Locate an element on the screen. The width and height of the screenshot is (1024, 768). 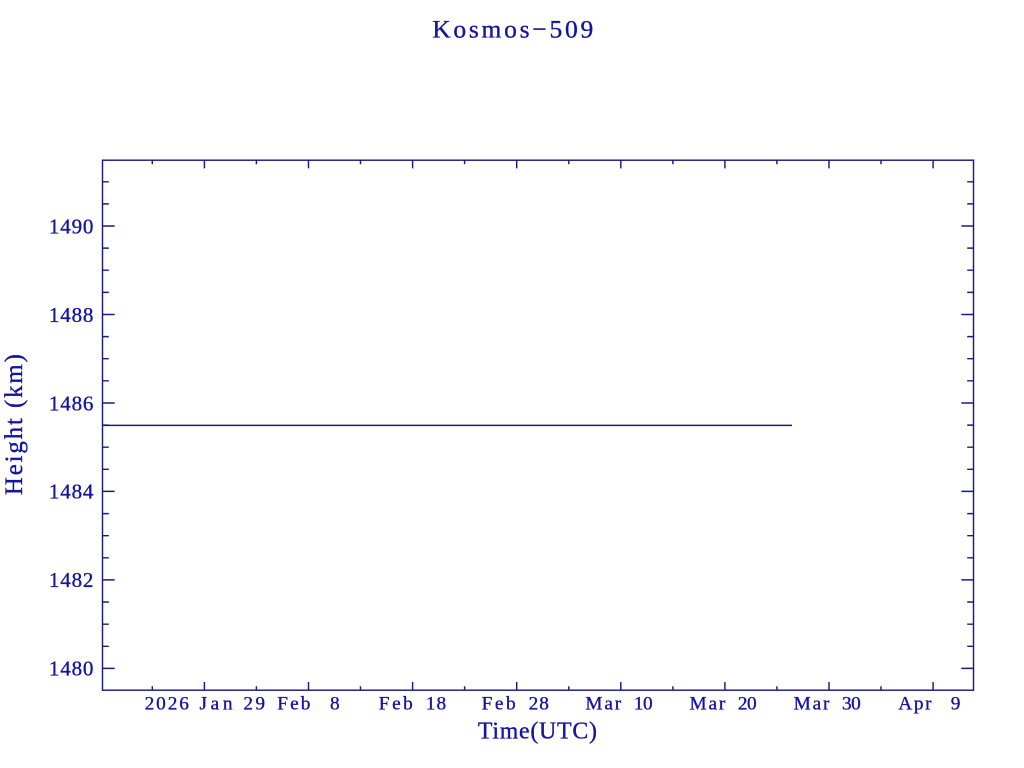
svg-text: 1484 is located at coordinates (71, 492).